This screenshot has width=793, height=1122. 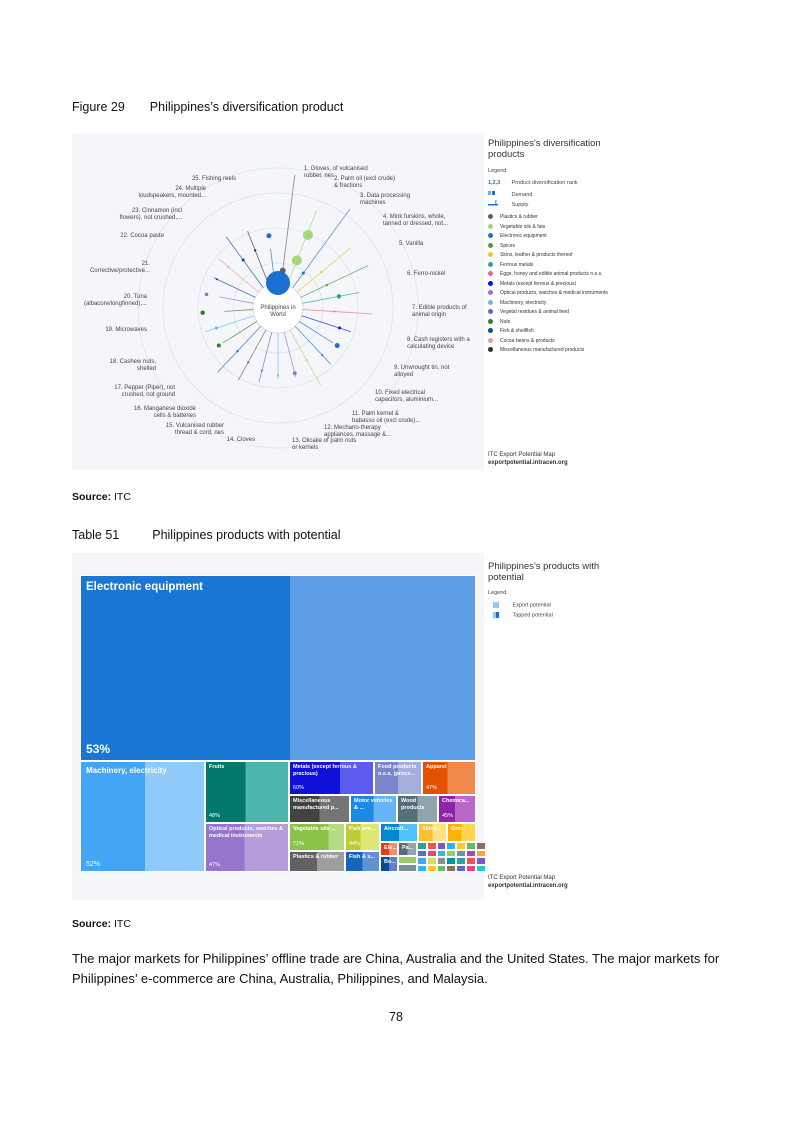 What do you see at coordinates (299, 788) in the screenshot?
I see `treemap-tile-percent: 60%` at bounding box center [299, 788].